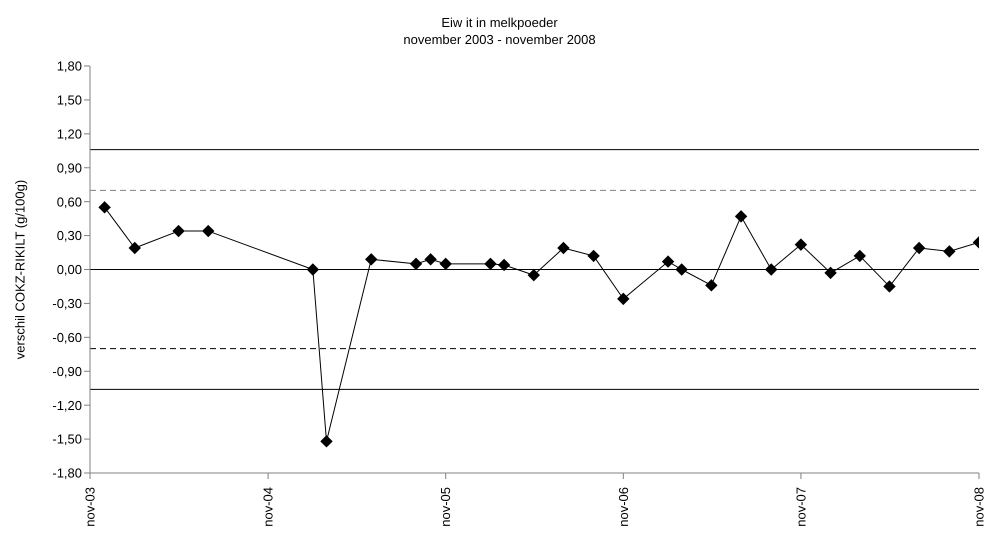  I want to click on y-axis-title: verschil COKZ-RIKILT (g/100g), so click(20, 270).